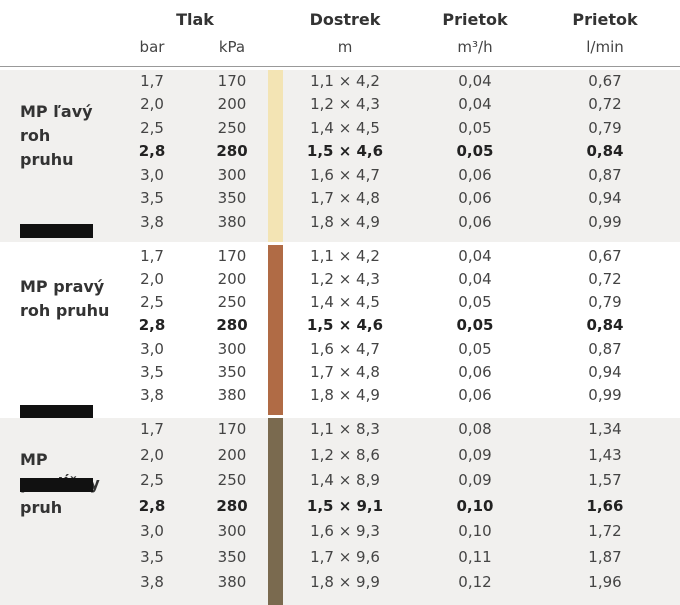 The height and width of the screenshot is (605, 680). Describe the element at coordinates (340, 66) in the screenshot. I see `header-rule` at that location.